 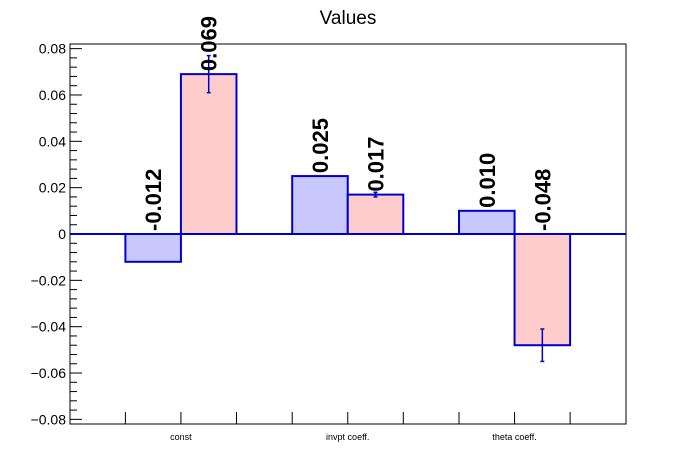 What do you see at coordinates (514, 437) in the screenshot?
I see `x-tick-label: theta coeff.` at bounding box center [514, 437].